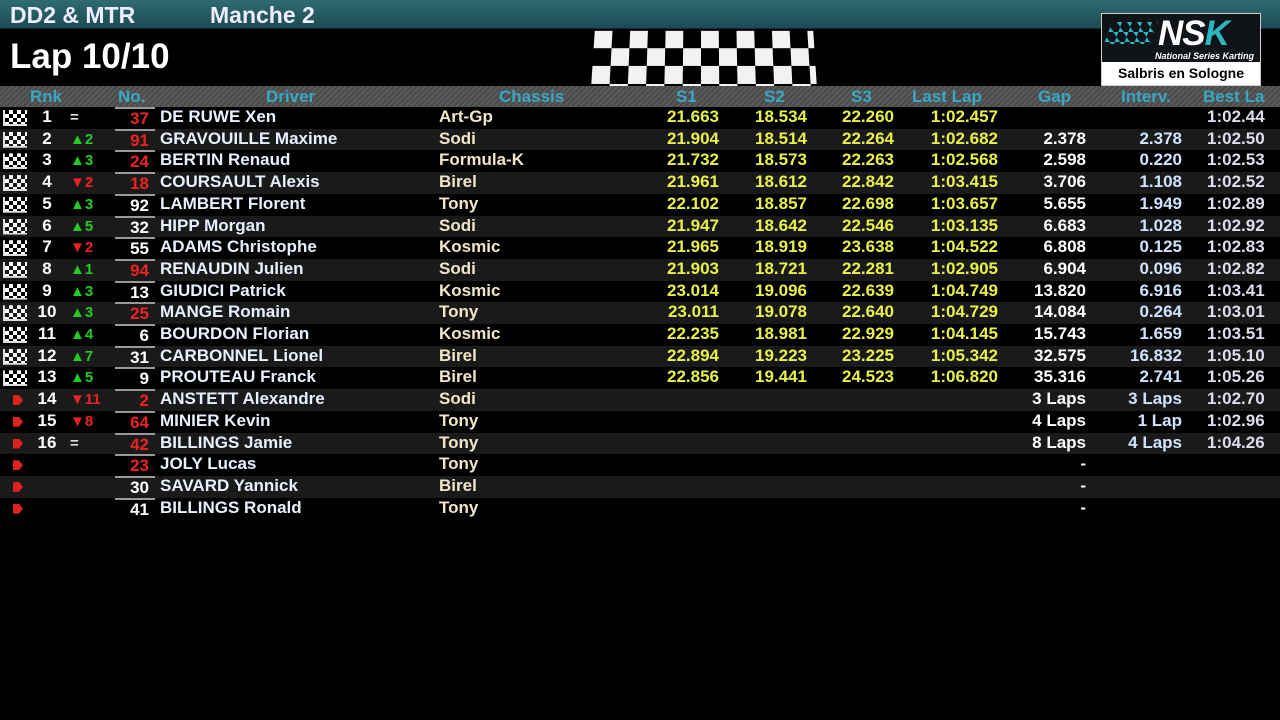 This screenshot has width=1280, height=720. What do you see at coordinates (1064, 268) in the screenshot?
I see `gap: 6.904` at bounding box center [1064, 268].